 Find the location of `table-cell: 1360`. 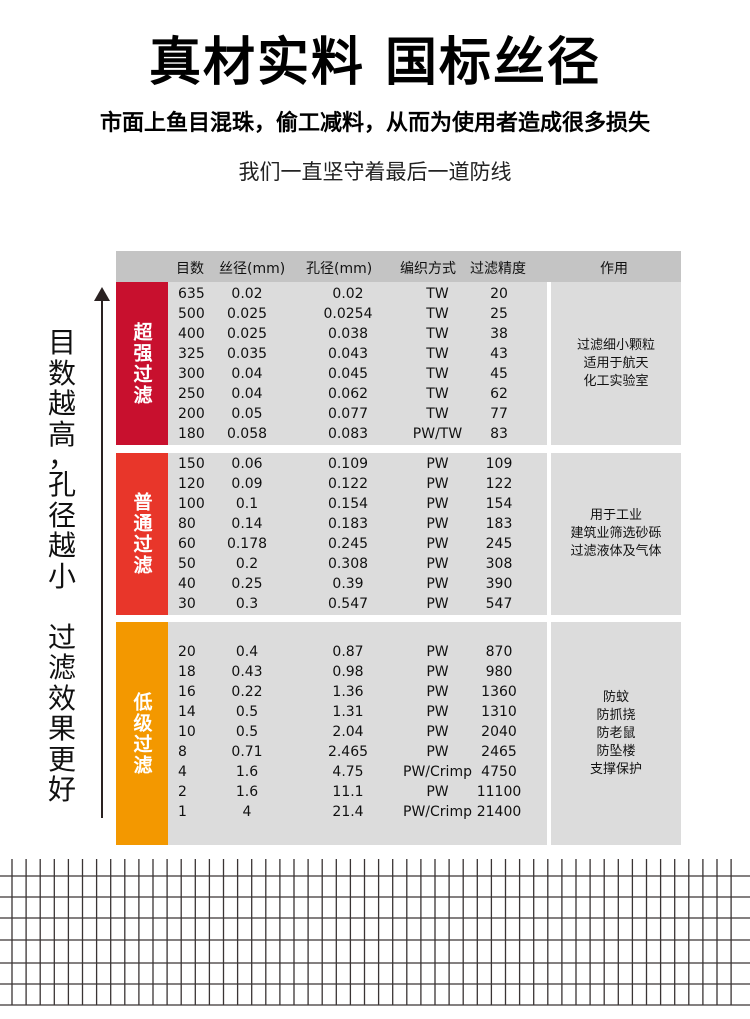

table-cell: 1360 is located at coordinates (499, 692).